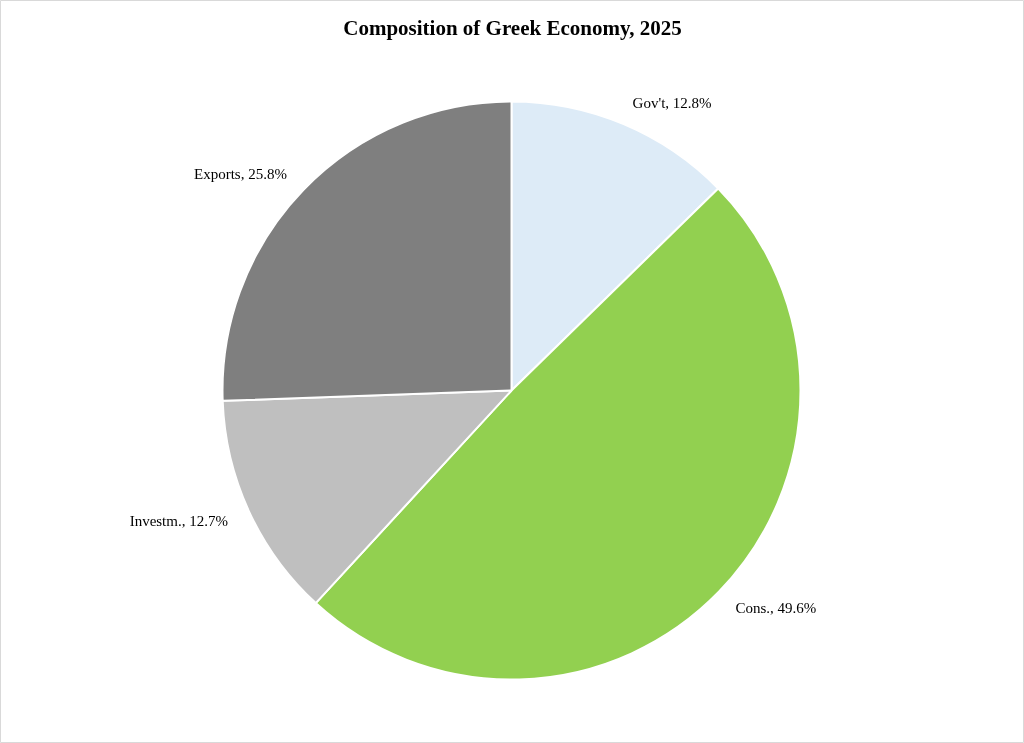 The image size is (1024, 743). Describe the element at coordinates (512, 27) in the screenshot. I see `chart-title: Composition of Greek Economy, 2025` at that location.